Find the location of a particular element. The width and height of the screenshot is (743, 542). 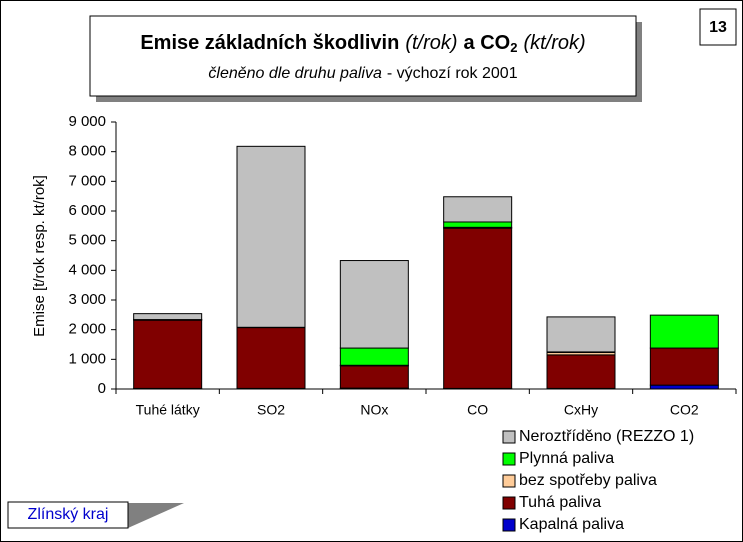

y-tick-label: 2 000 is located at coordinates (87, 329).